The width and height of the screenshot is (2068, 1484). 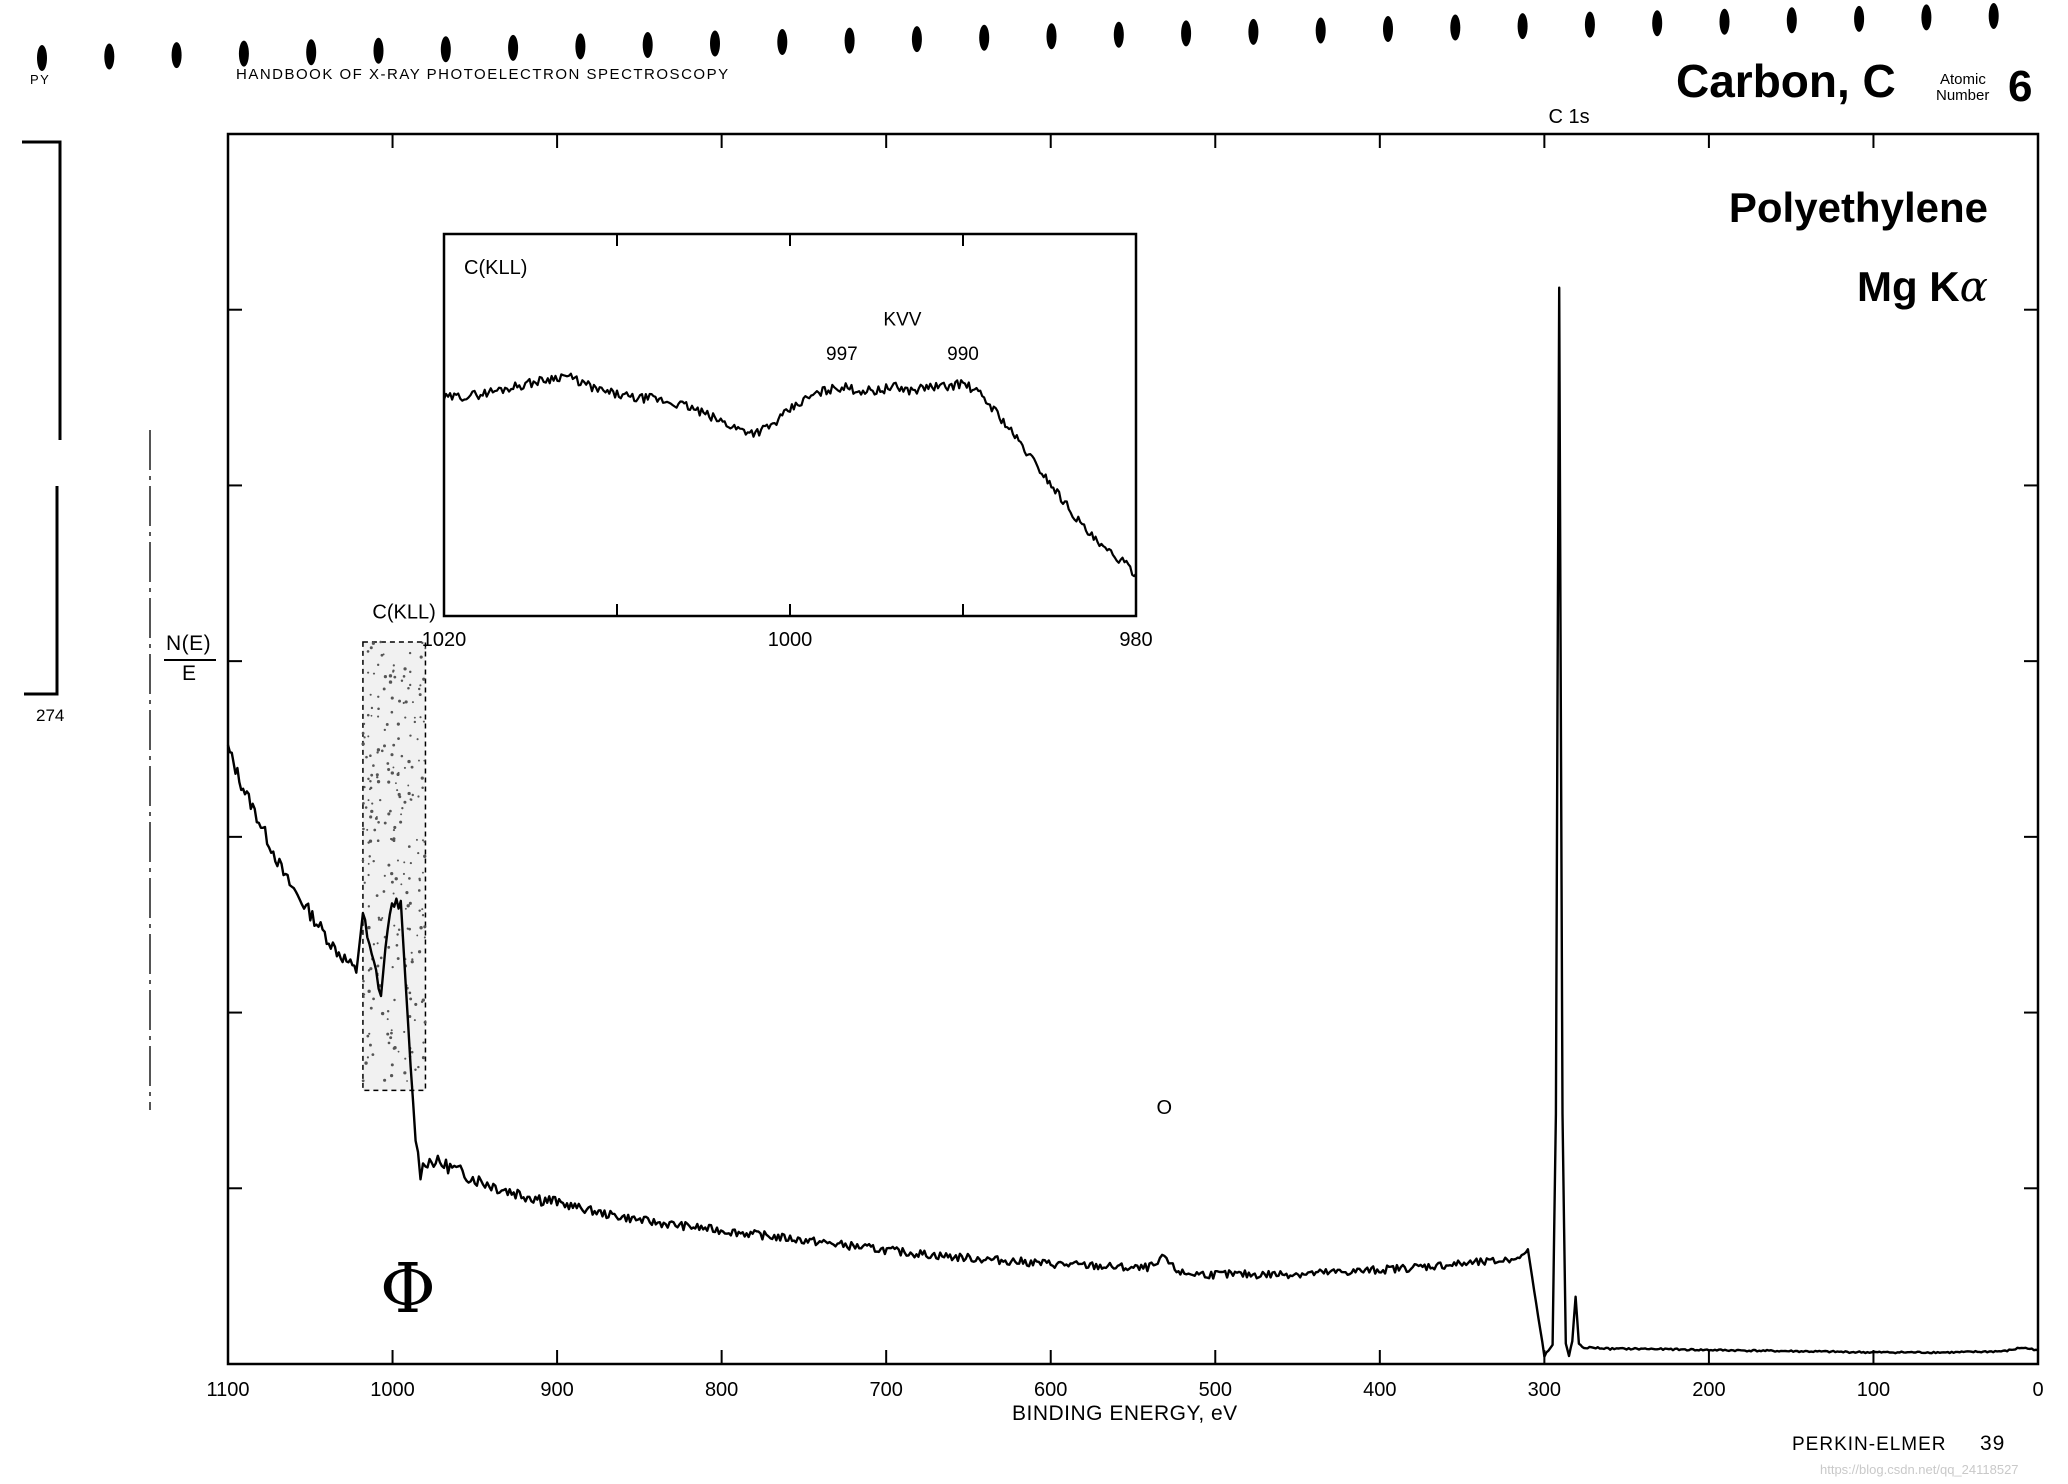 What do you see at coordinates (1135, 640) in the screenshot?
I see `inset-x-tick-label: 980` at bounding box center [1135, 640].